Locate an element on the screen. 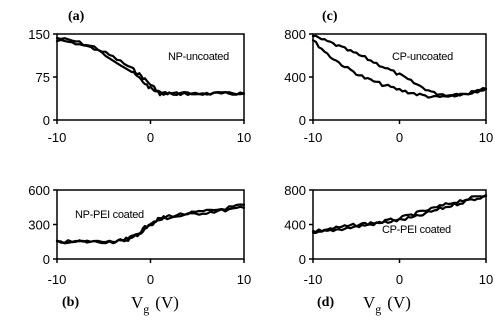 Image resolution: width=495 pixels, height=322 pixels. curve-annotation: CP-PEI coated is located at coordinates (416, 230).